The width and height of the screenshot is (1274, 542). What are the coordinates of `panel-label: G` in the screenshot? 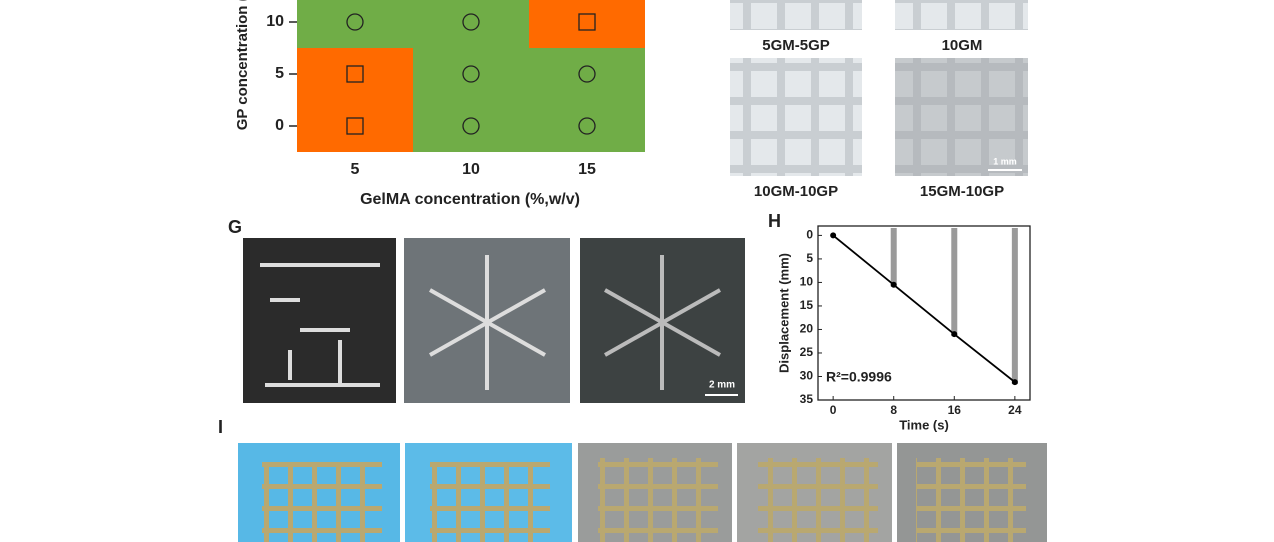 It's located at (235, 227).